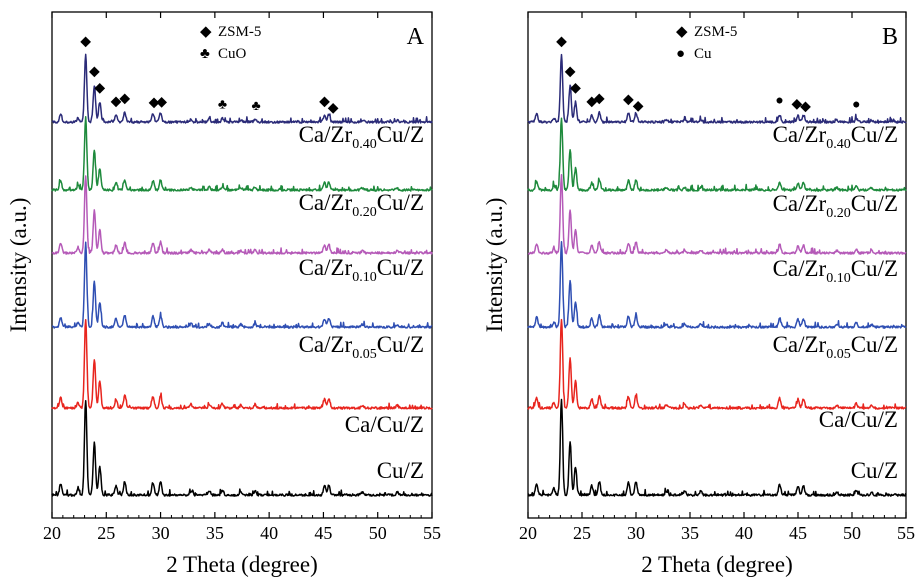 Image resolution: width=921 pixels, height=579 pixels. I want to click on legend-label: Cu, so click(703, 54).